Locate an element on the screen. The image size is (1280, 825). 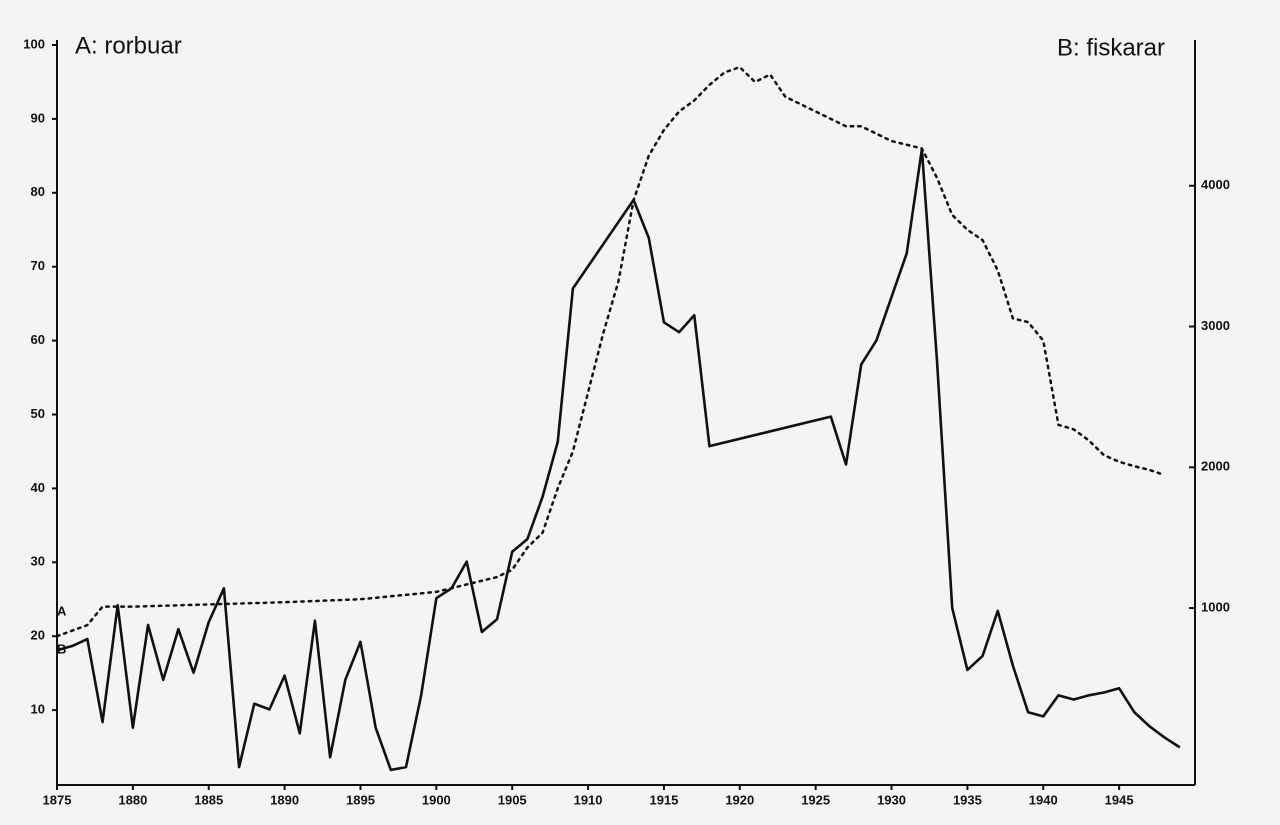
y-tick-label: 40 is located at coordinates (38, 487).